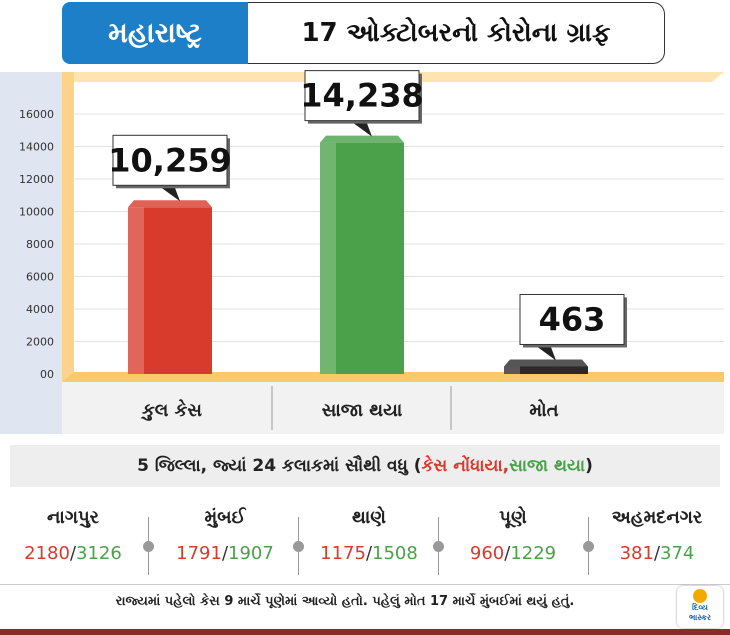  I want to click on district-item: થાણે 1175/1508, so click(369, 534).